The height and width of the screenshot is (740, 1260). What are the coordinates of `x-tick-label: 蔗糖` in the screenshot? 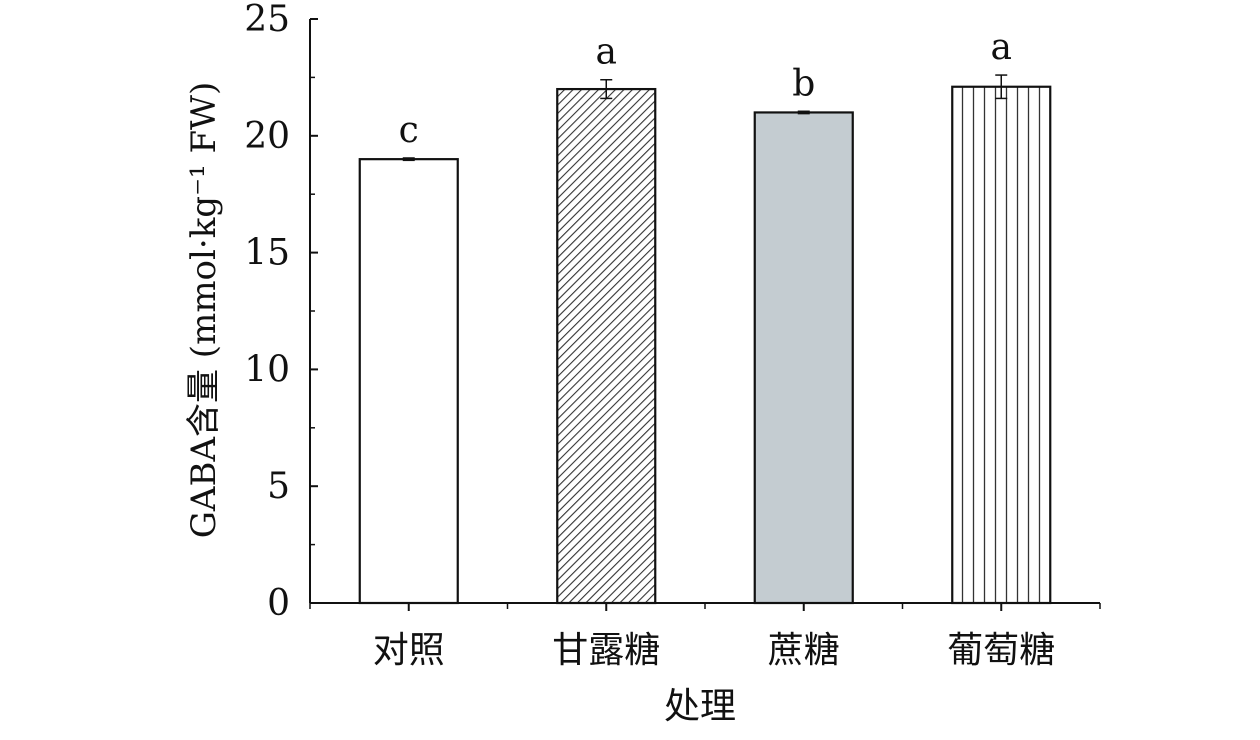 It's located at (804, 650).